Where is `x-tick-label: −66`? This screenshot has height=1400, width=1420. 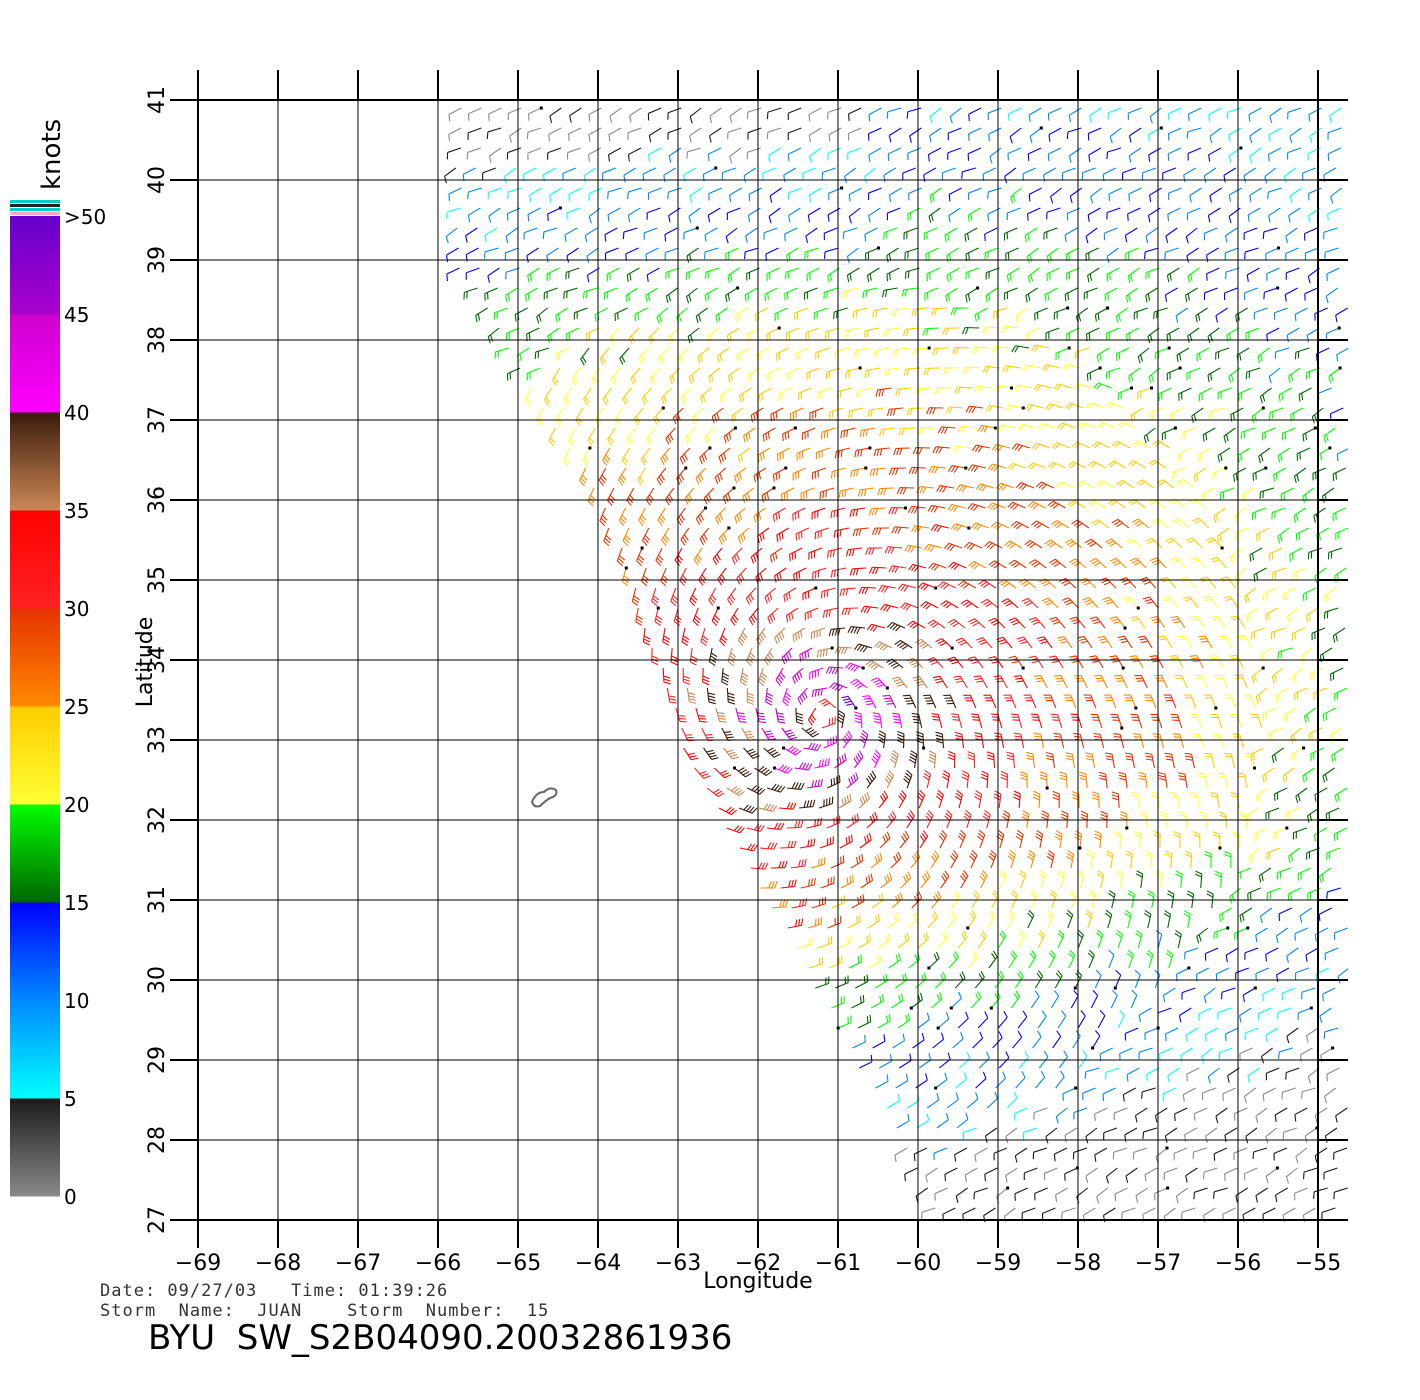
x-tick-label: −66 is located at coordinates (438, 1263).